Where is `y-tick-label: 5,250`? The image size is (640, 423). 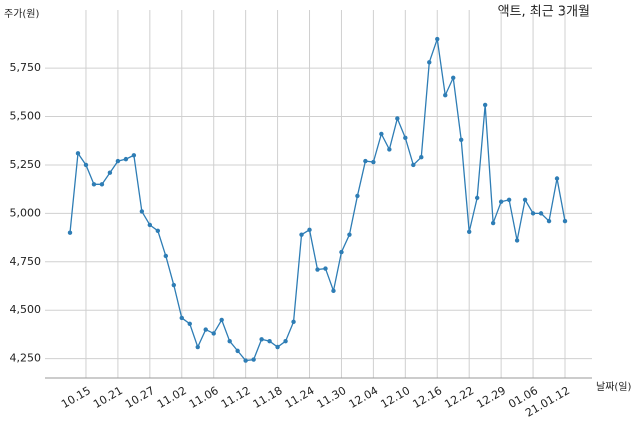
y-tick-label: 5,250 is located at coordinates (26, 164).